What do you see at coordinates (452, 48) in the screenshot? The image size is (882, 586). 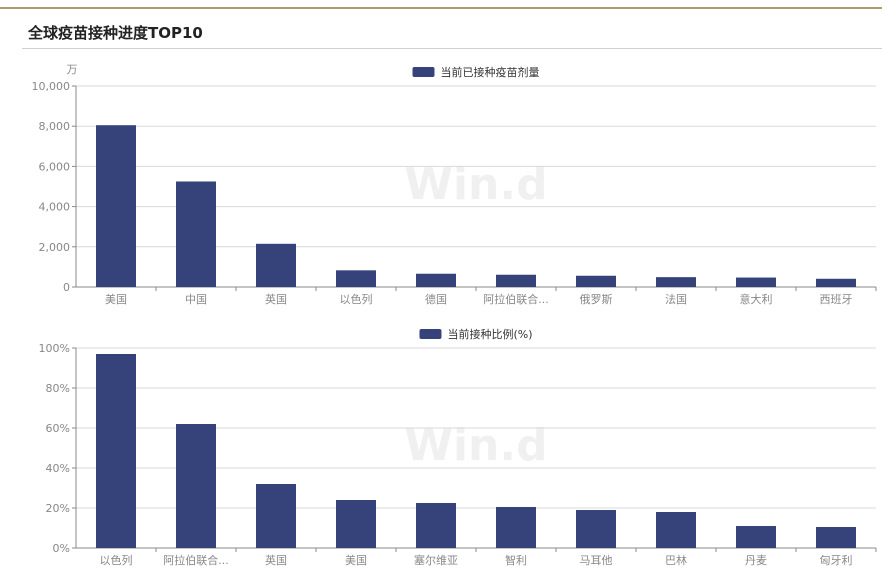 I see `title-divider` at bounding box center [452, 48].